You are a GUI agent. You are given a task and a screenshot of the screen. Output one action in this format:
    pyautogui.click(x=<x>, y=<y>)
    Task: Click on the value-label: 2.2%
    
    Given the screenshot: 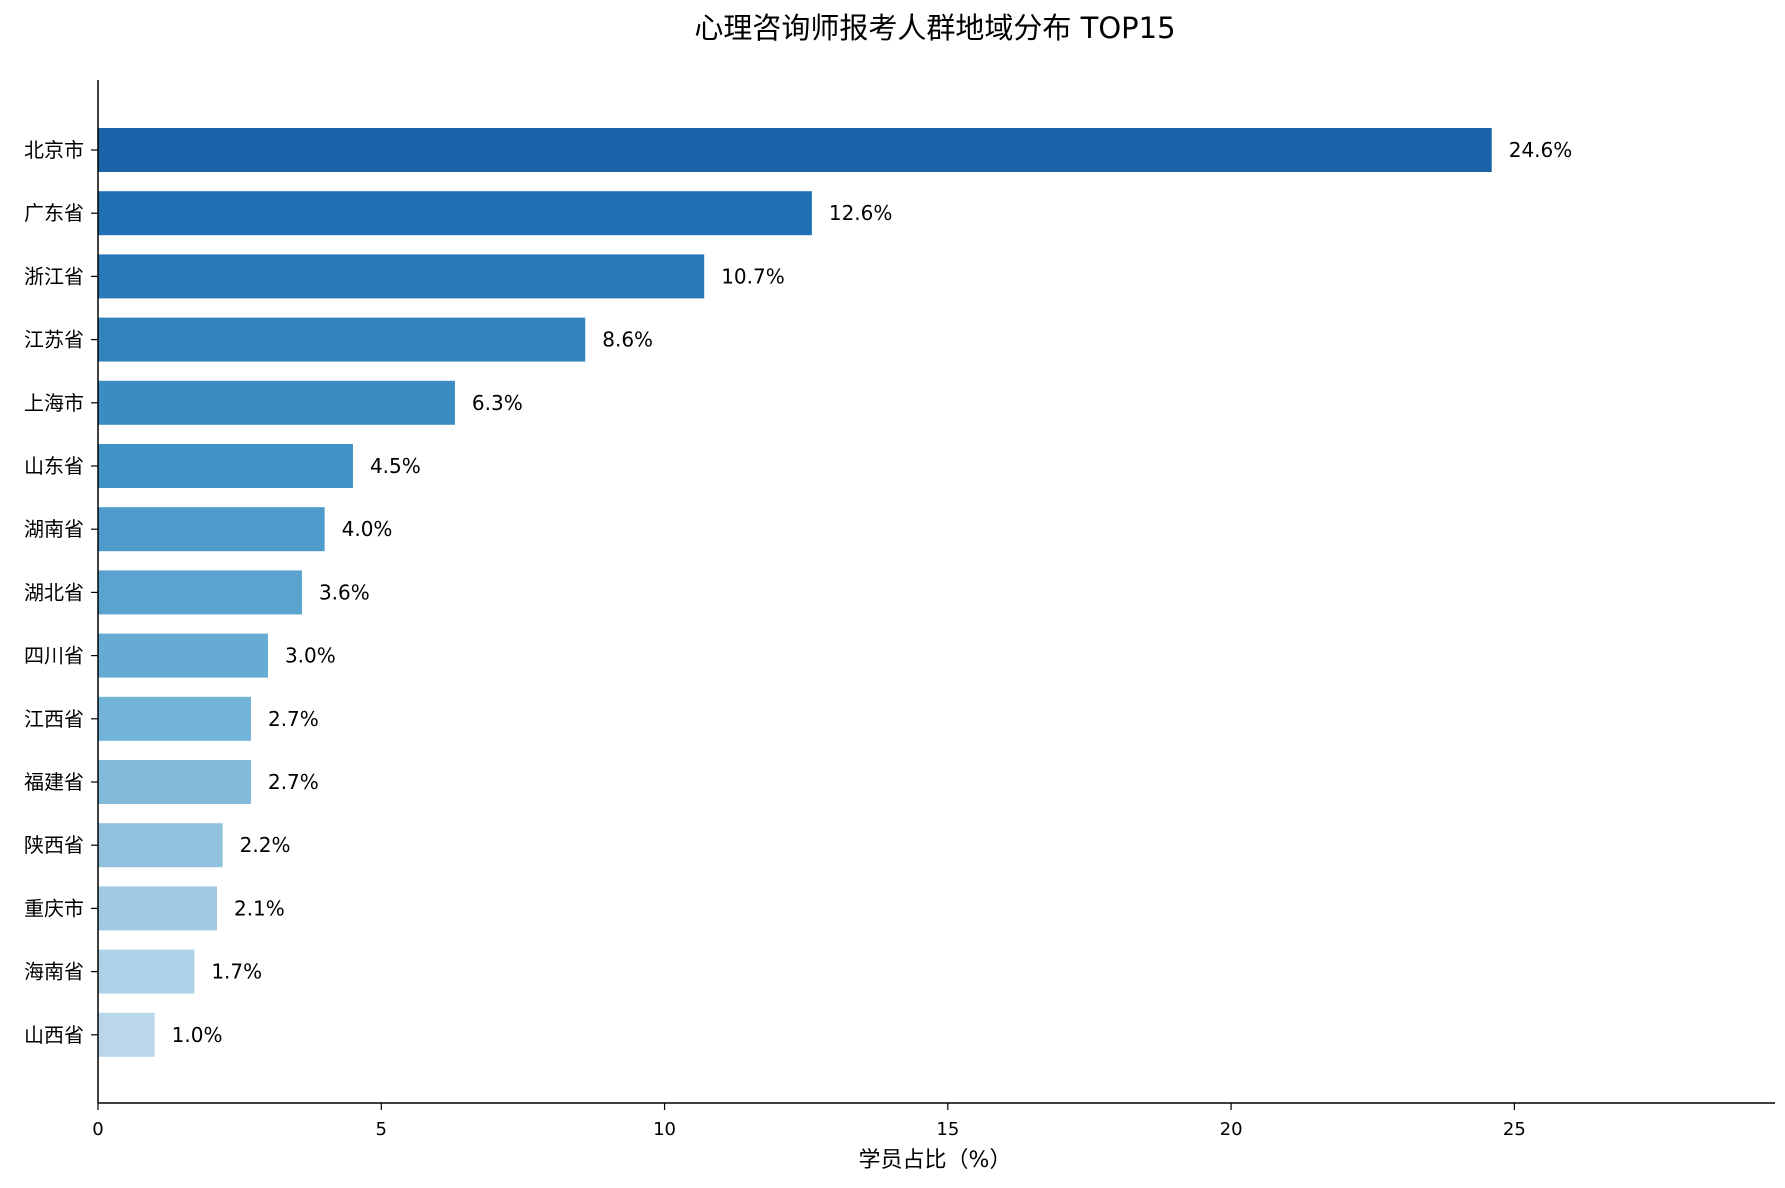 What is the action you would take?
    pyautogui.click(x=265, y=845)
    